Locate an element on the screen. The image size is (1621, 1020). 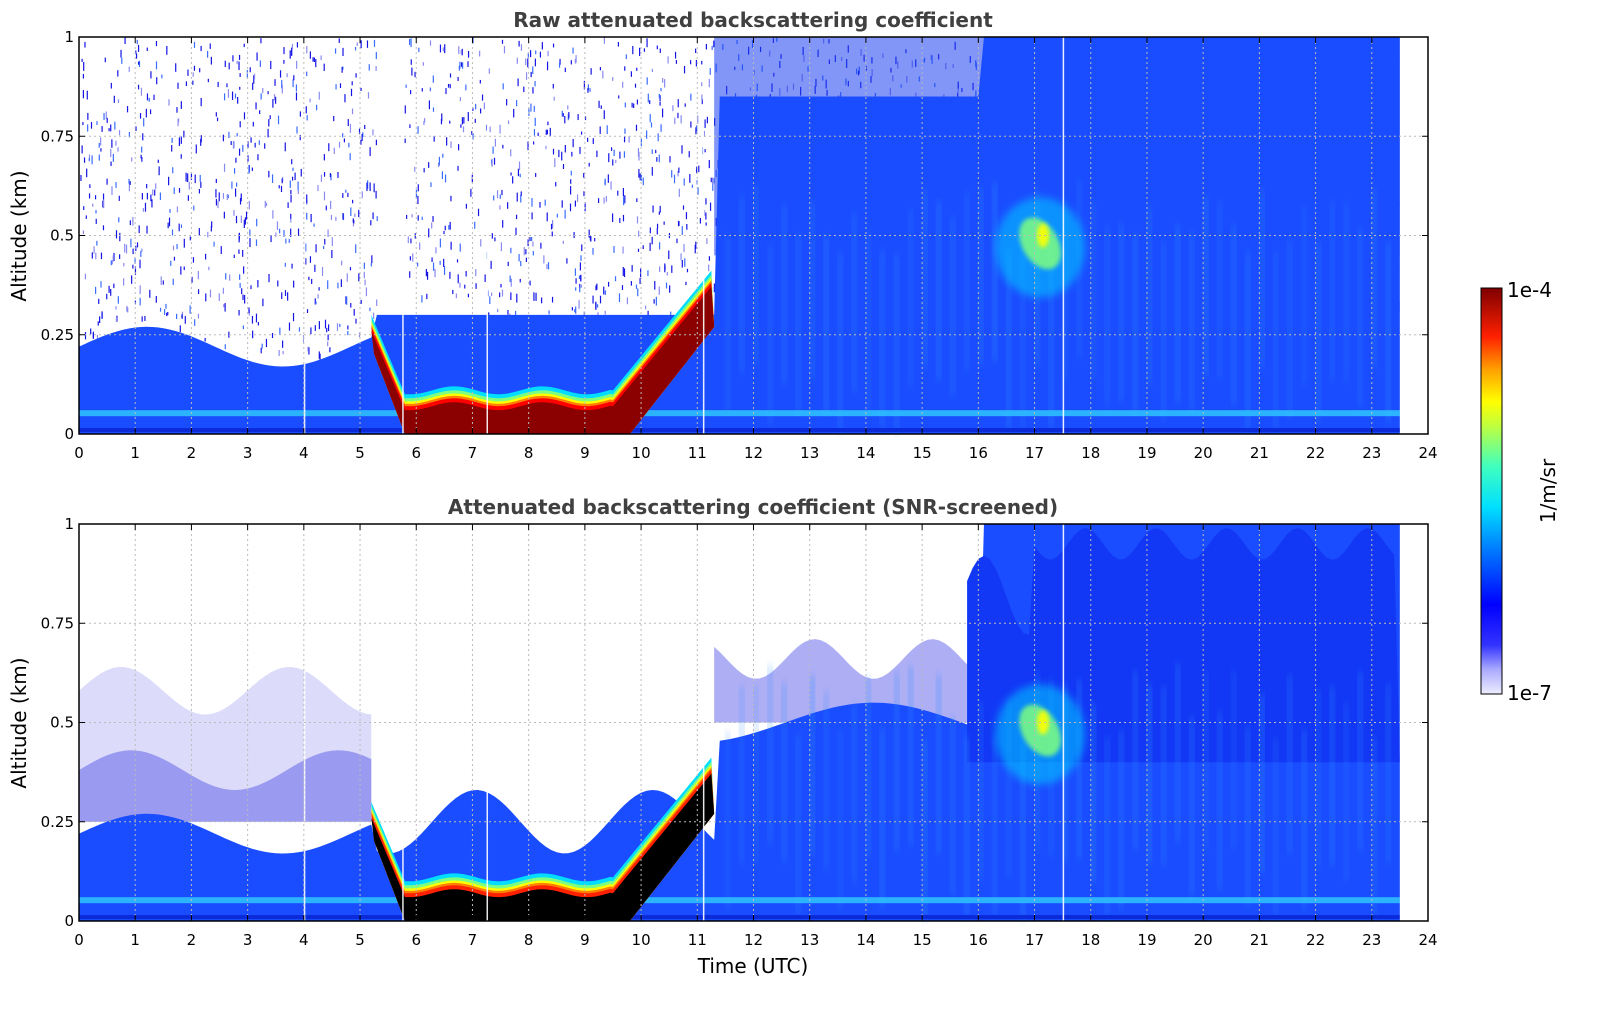
x-tick-label: 18 is located at coordinates (1090, 453).